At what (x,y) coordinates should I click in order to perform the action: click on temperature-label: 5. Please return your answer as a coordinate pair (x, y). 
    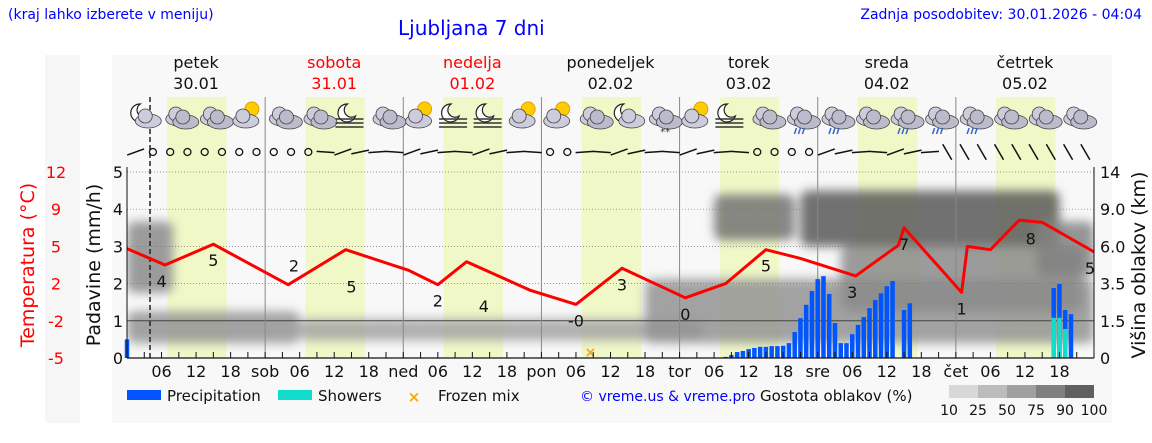
    Looking at the image, I should click on (766, 266).